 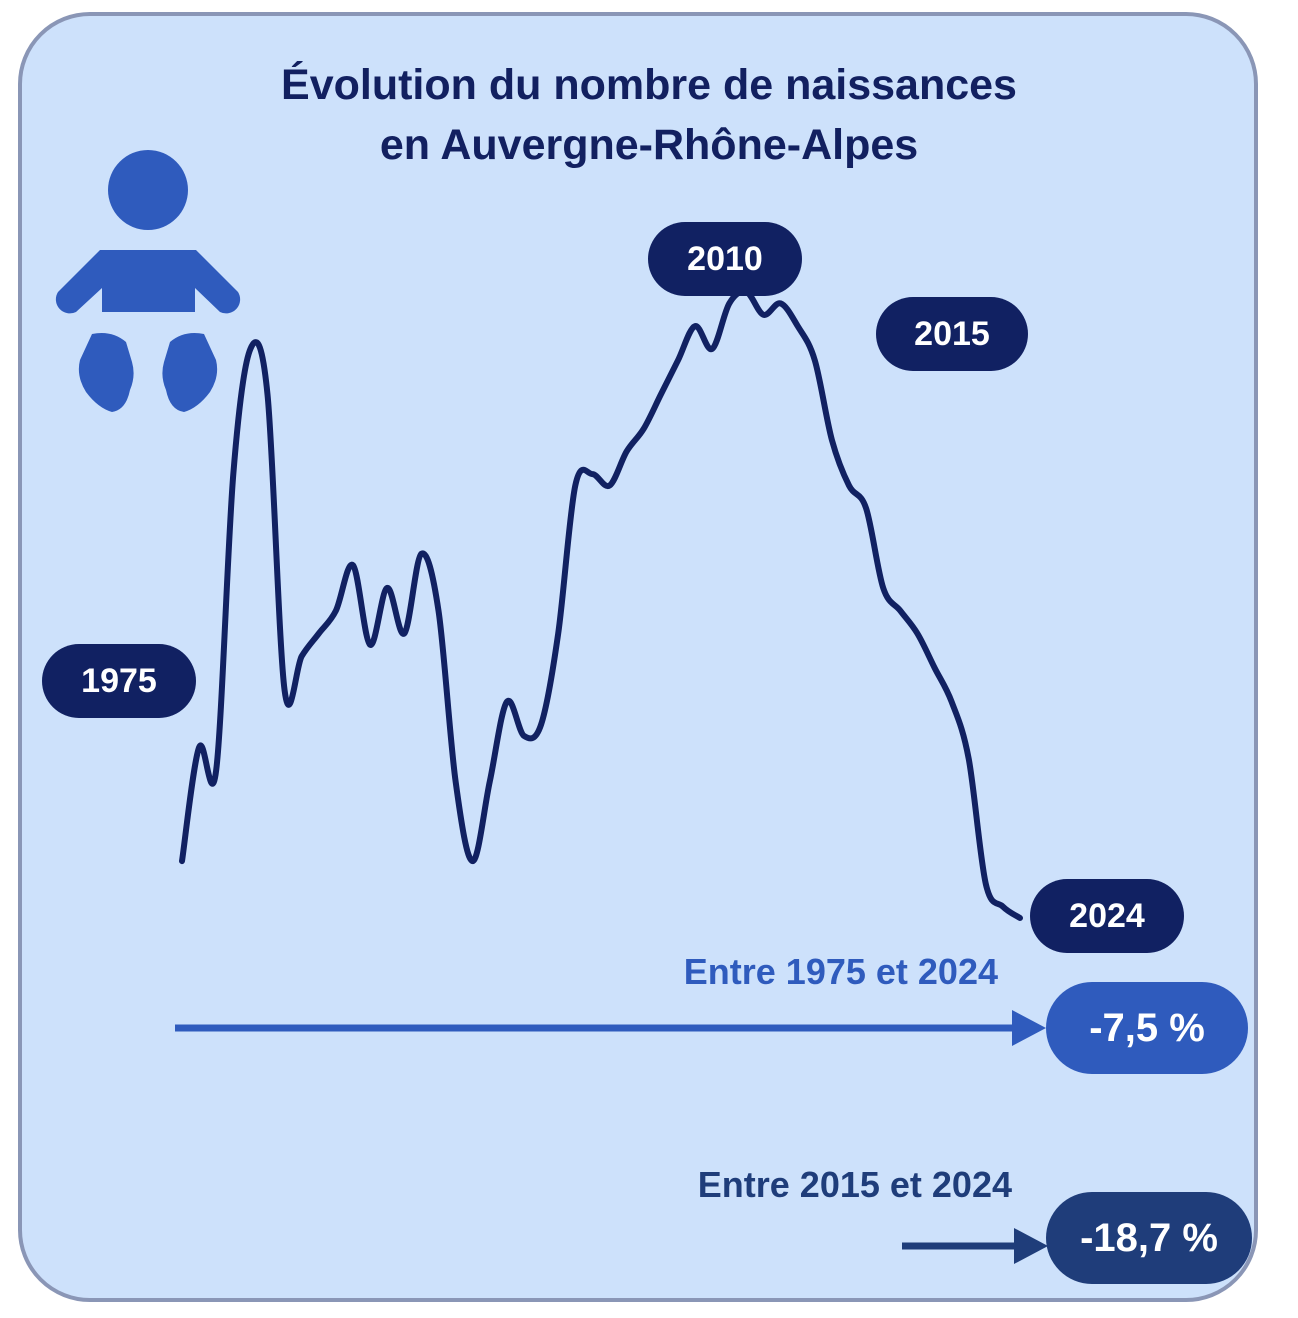 I want to click on comparison-label-2015-2024: Entre 2015 et 2024, so click(x=854, y=1184).